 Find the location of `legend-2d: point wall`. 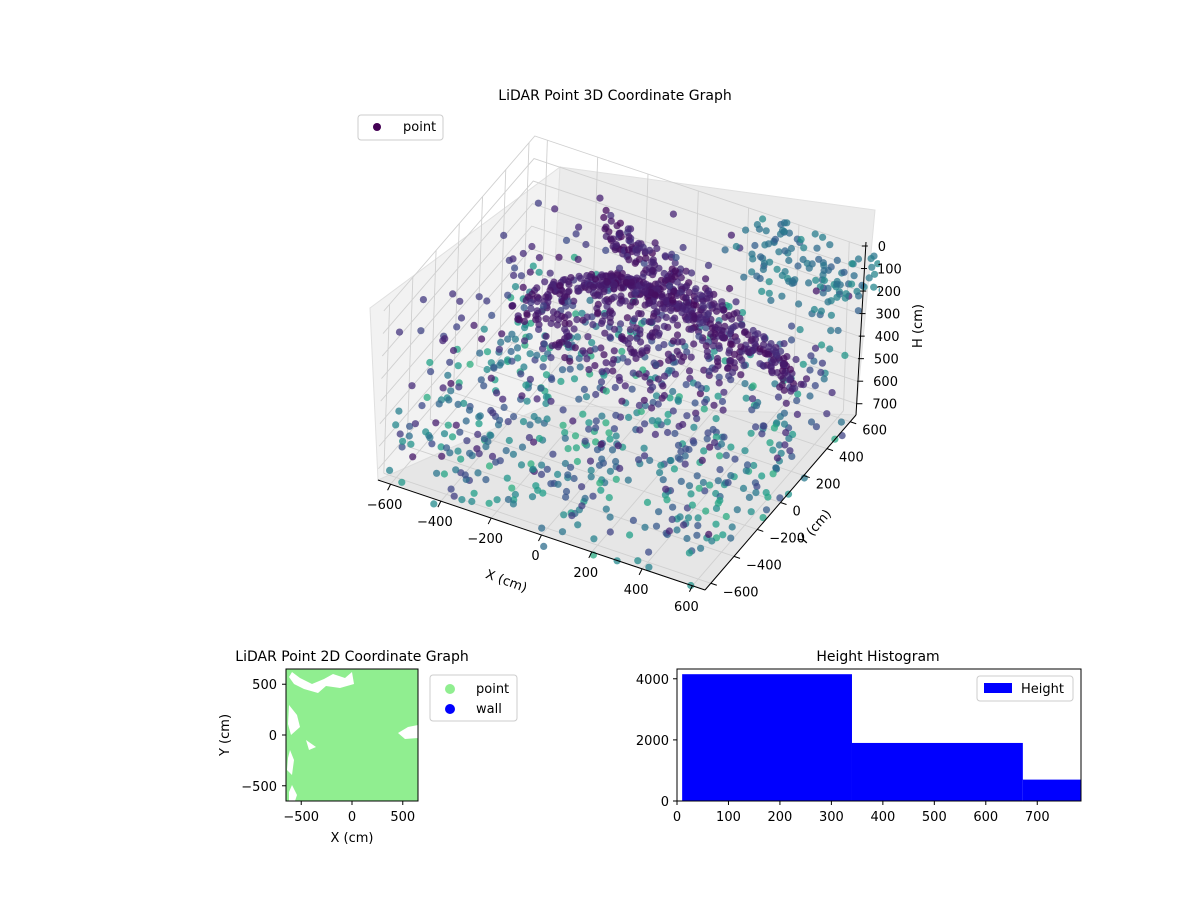

legend-2d: point wall is located at coordinates (473, 698).